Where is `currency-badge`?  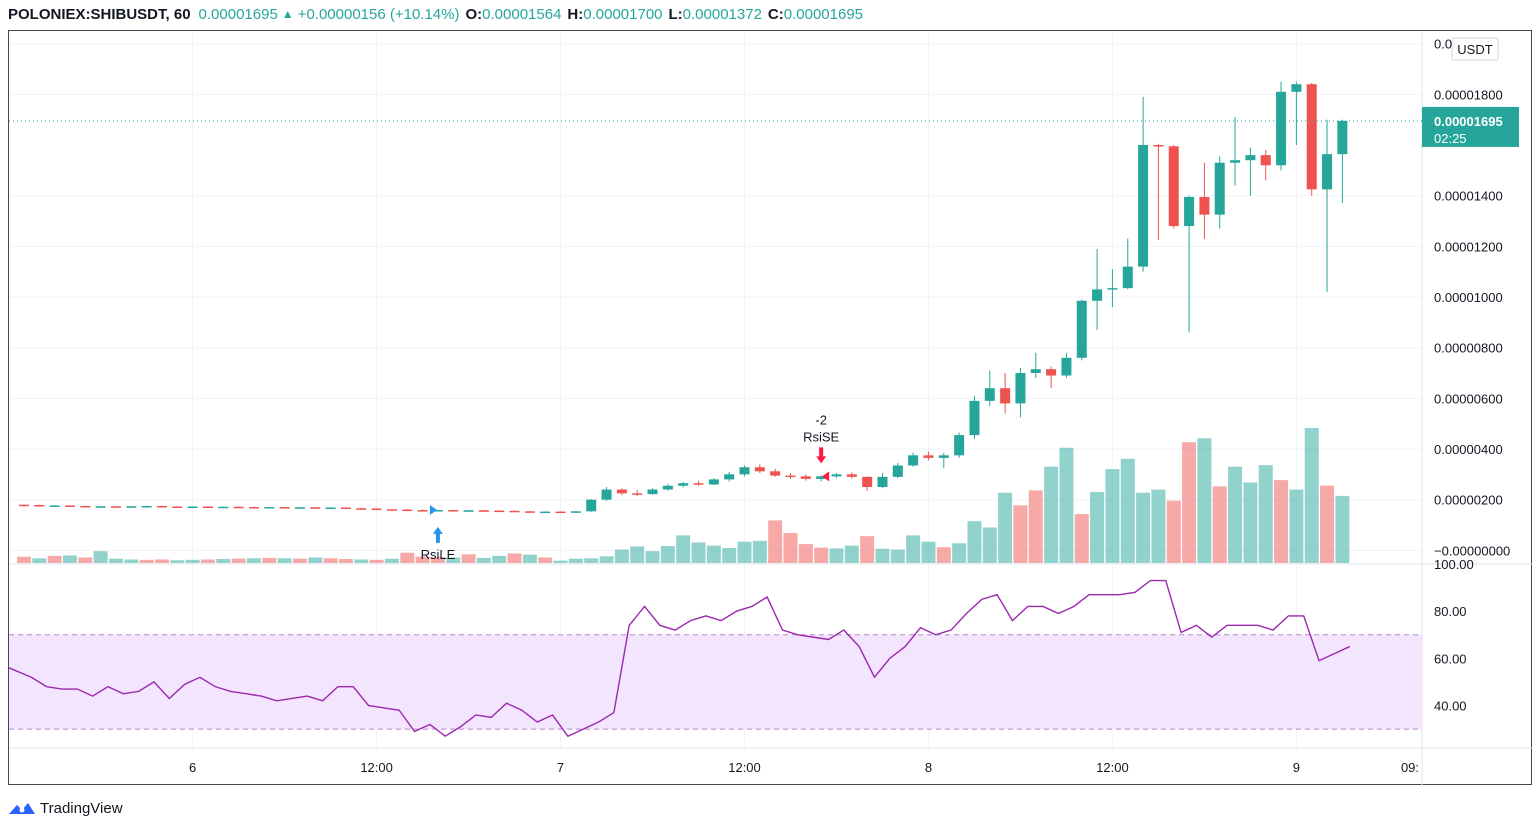 currency-badge is located at coordinates (1475, 49).